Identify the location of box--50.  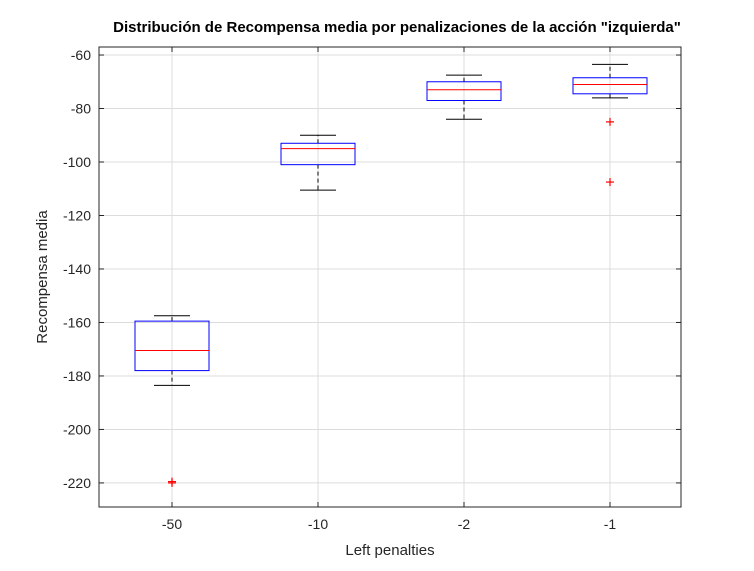
(172, 401).